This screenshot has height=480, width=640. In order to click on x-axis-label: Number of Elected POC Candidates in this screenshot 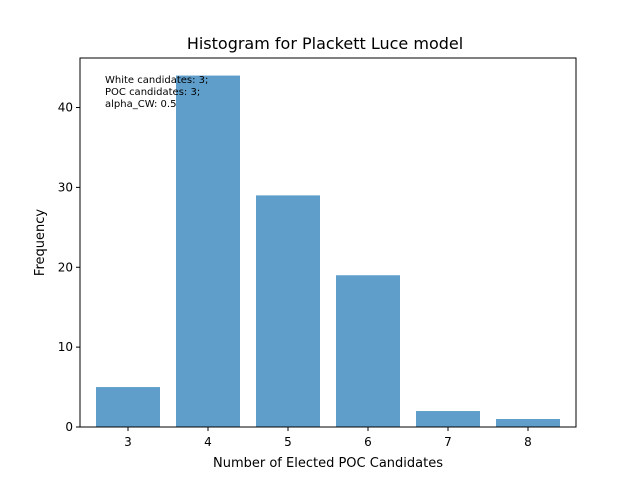, I will do `click(328, 463)`.